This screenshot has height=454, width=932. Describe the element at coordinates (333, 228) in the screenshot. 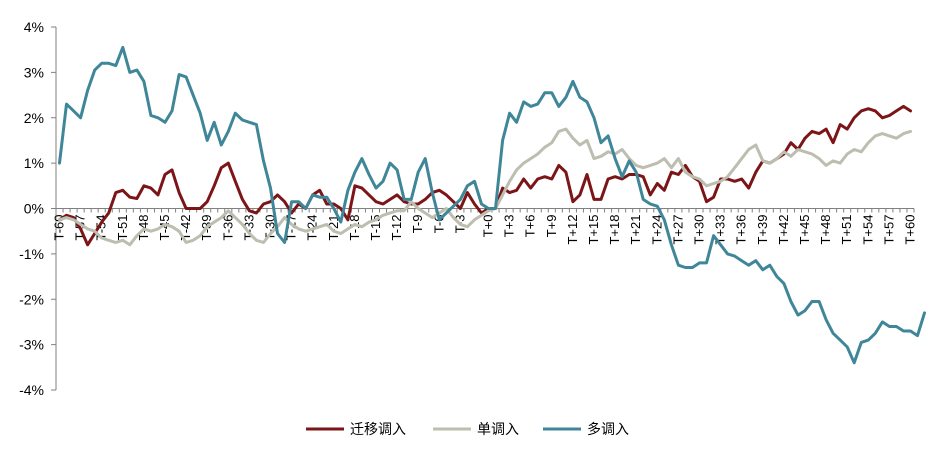

I see `x-tick-label: T-21` at that location.